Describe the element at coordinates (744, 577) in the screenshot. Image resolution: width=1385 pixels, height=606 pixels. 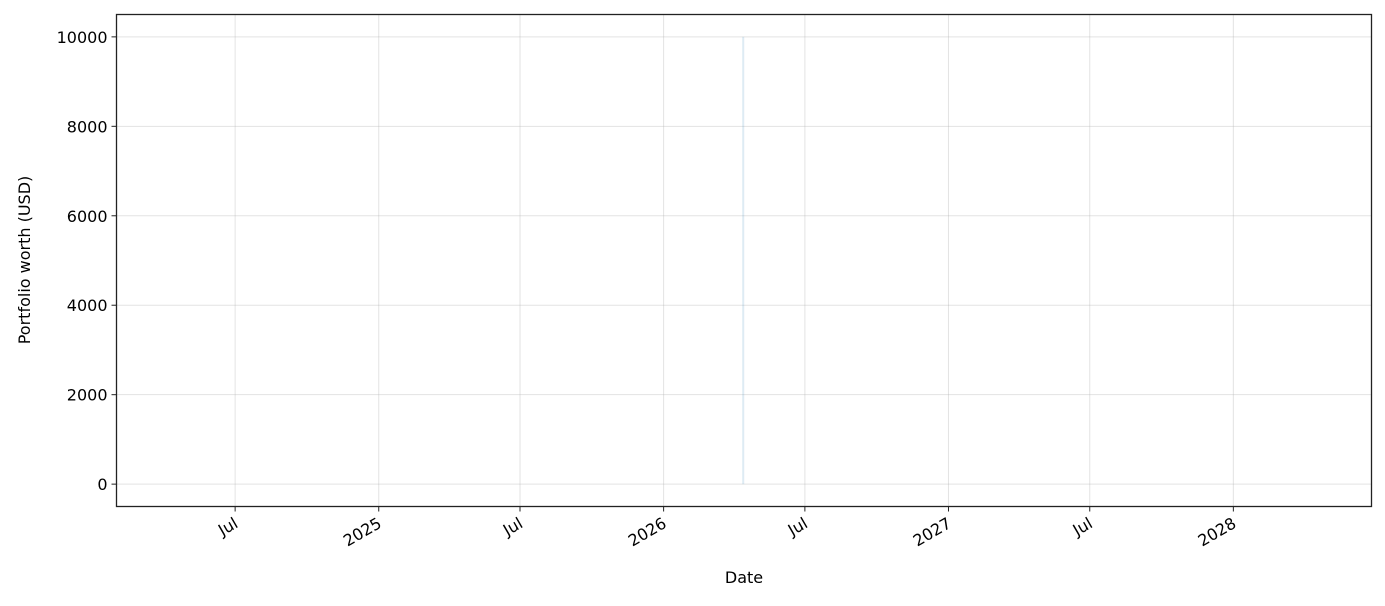
I see `x-axis-label: Date` at that location.